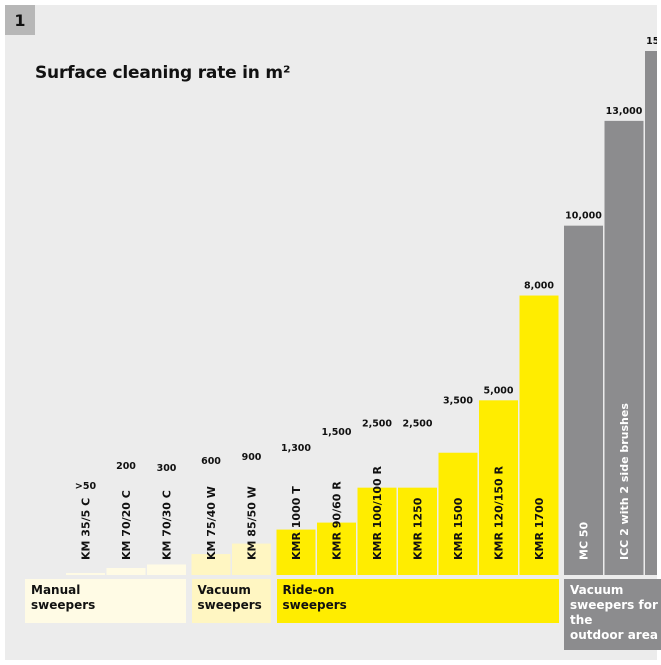  Describe the element at coordinates (252, 457) in the screenshot. I see `value-label: 900` at that location.